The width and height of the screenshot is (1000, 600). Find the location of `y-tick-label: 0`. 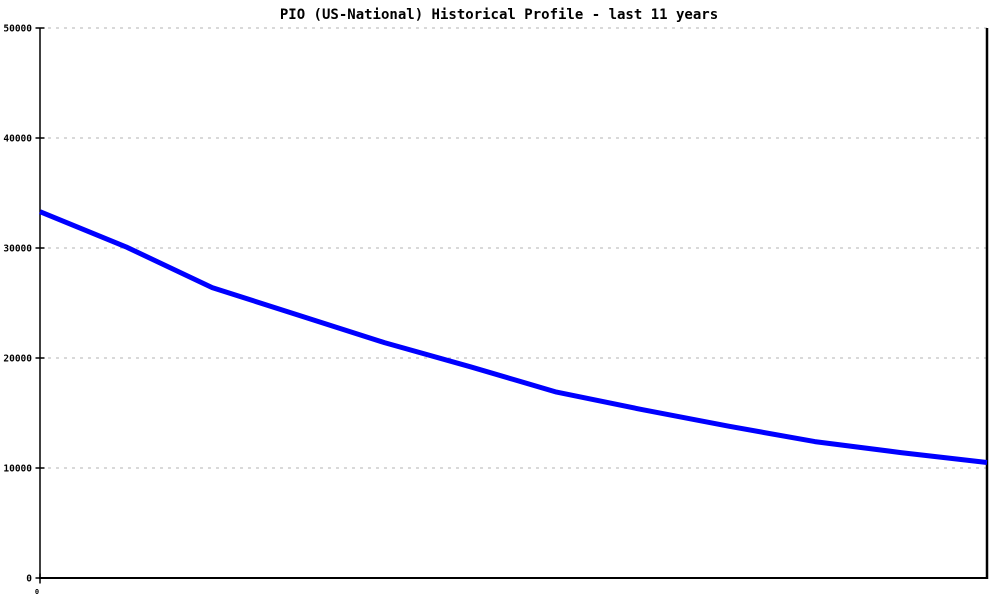

y-tick-label: 0 is located at coordinates (29, 579).